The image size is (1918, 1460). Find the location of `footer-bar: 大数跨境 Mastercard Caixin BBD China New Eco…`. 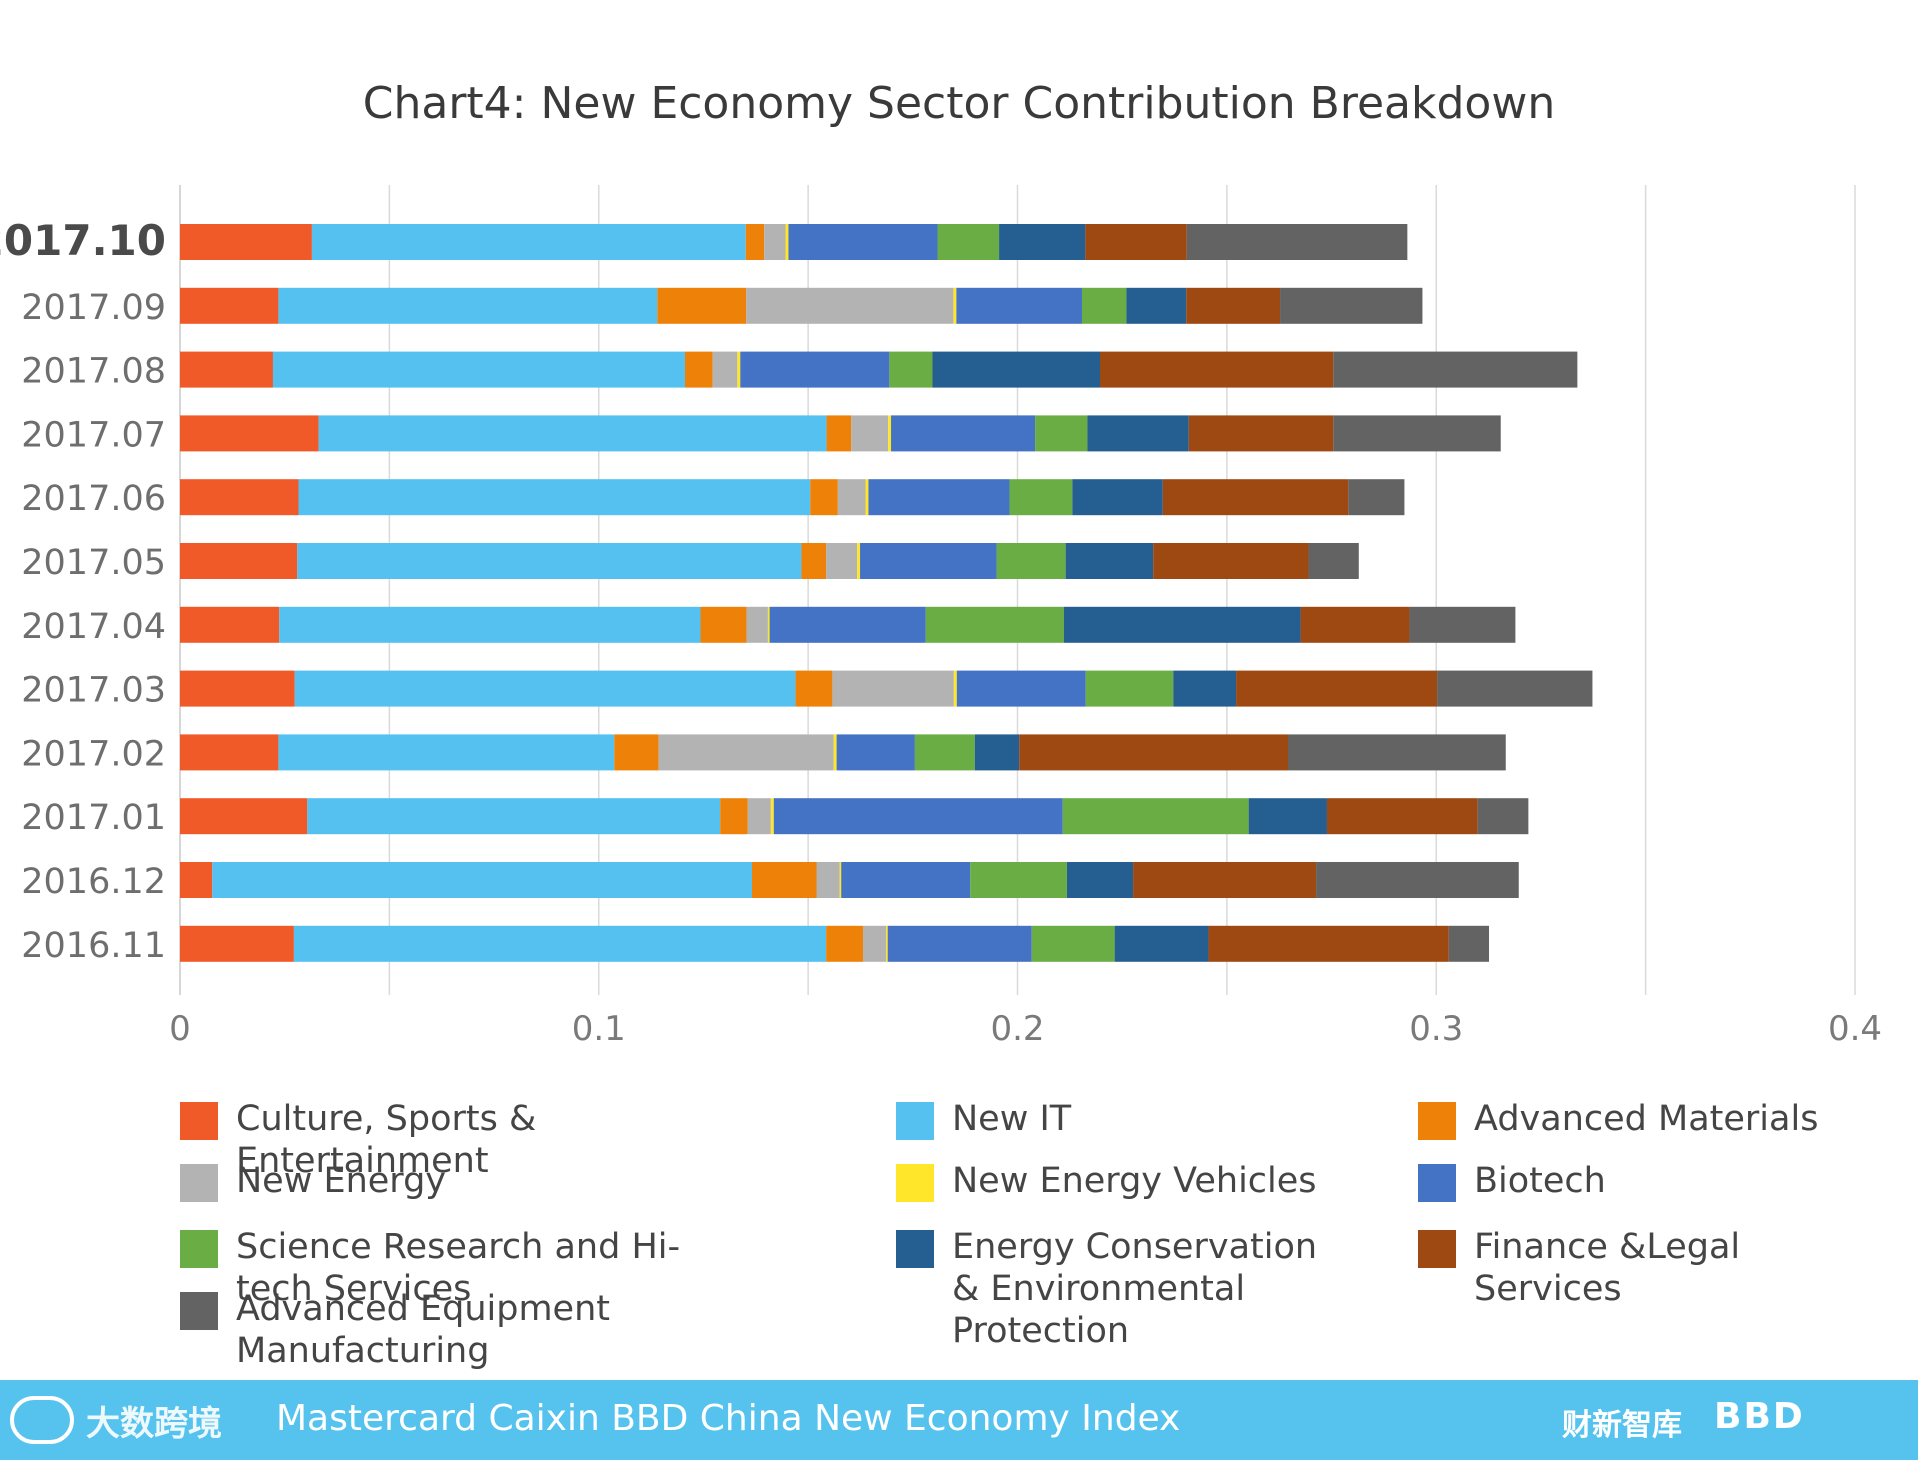

footer-bar: 大数跨境 Mastercard Caixin BBD China New Eco… is located at coordinates (959, 1420).